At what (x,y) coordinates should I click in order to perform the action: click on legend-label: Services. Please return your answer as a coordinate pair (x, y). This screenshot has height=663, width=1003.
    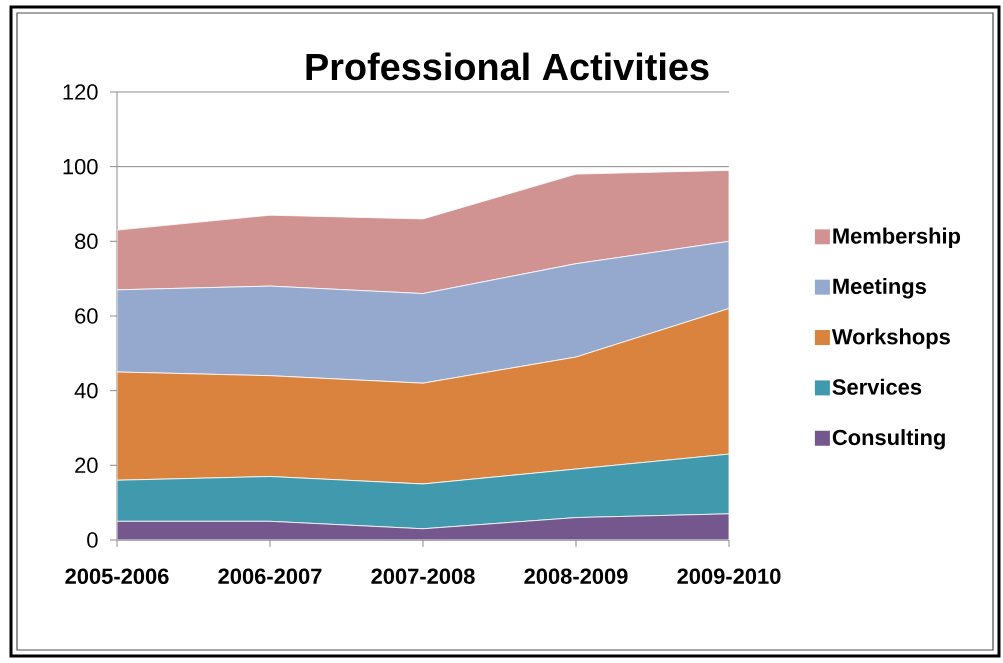
    Looking at the image, I should click on (877, 386).